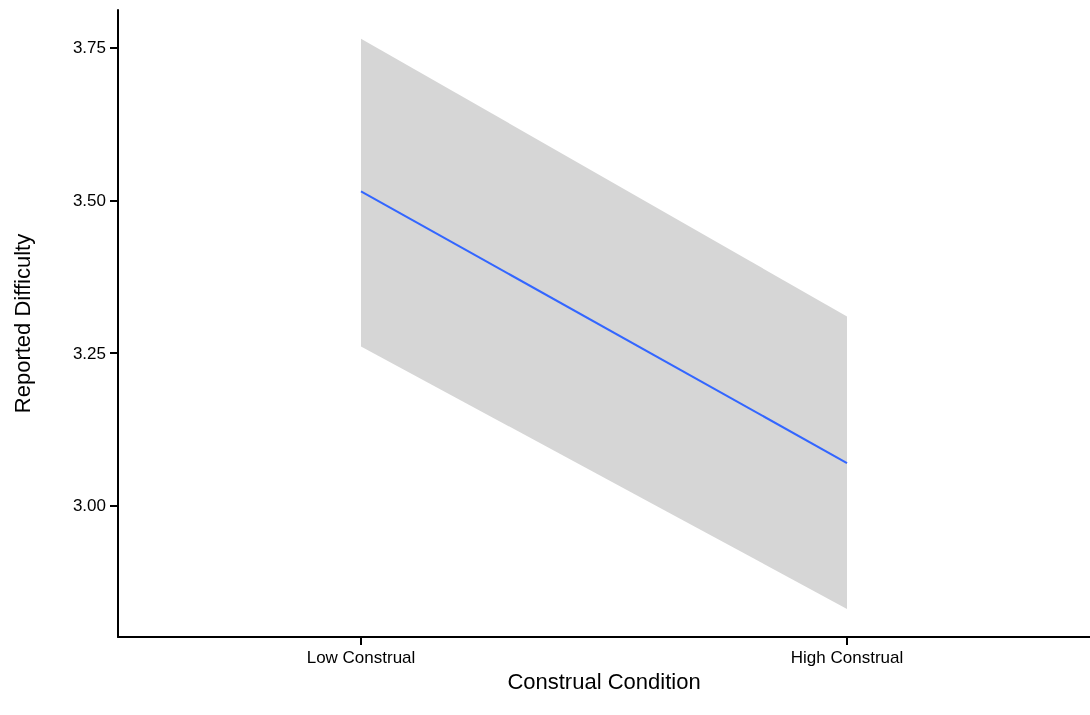 The height and width of the screenshot is (715, 1090). What do you see at coordinates (361, 657) in the screenshot?
I see `x-tick-label: Low Construal` at bounding box center [361, 657].